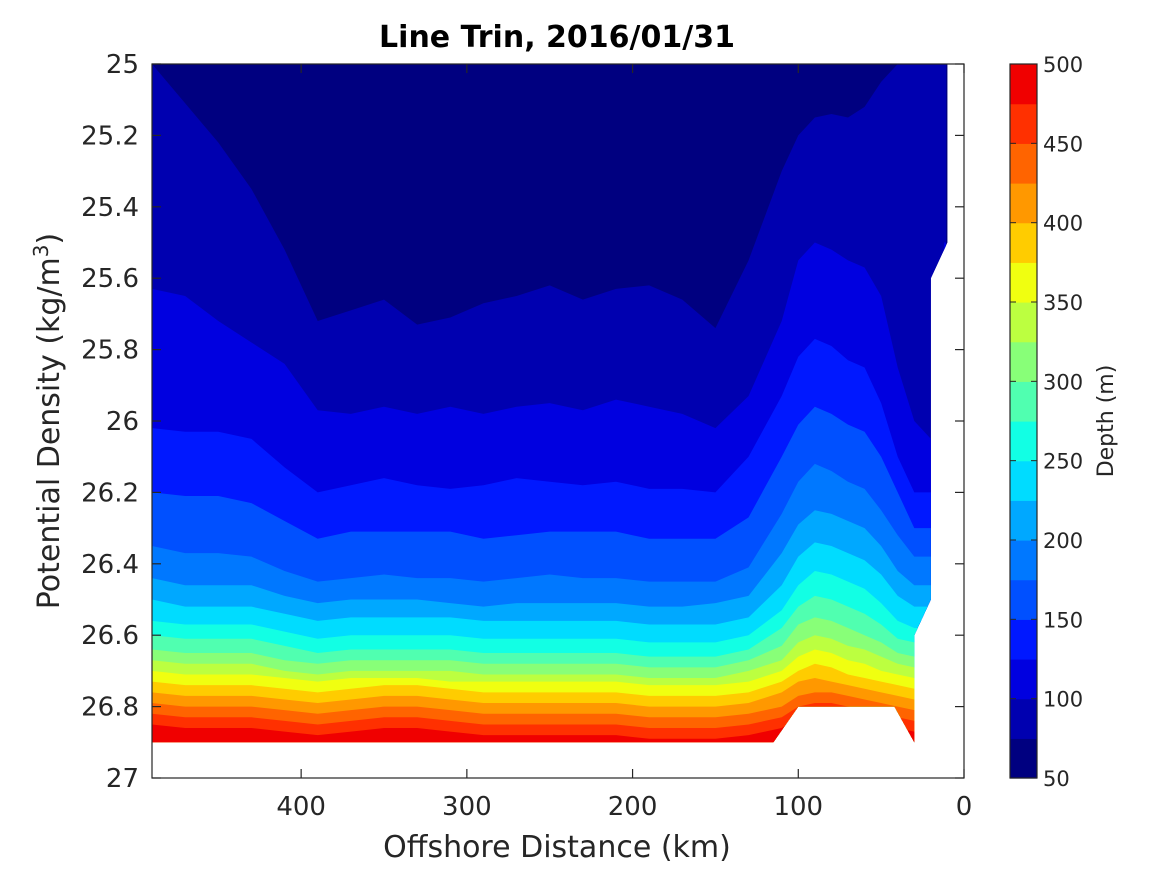  I want to click on colorbar-tick-label: 50, so click(1056, 779).